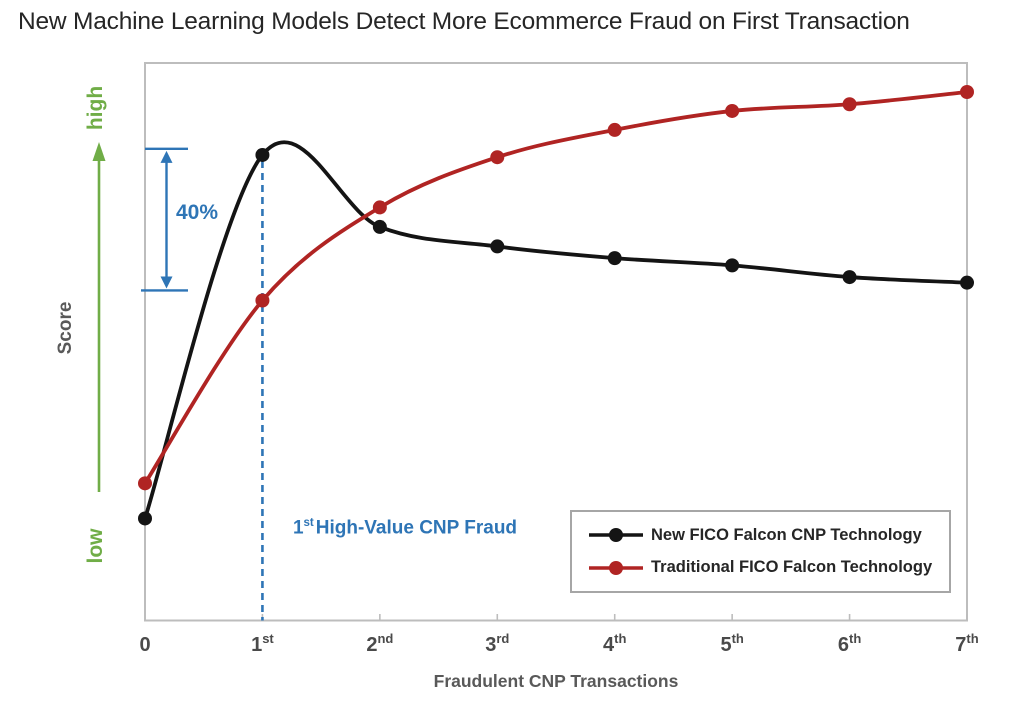 Image resolution: width=1024 pixels, height=708 pixels. What do you see at coordinates (556, 681) in the screenshot?
I see `x-axis-title: Fraudulent CNP Transactions` at bounding box center [556, 681].